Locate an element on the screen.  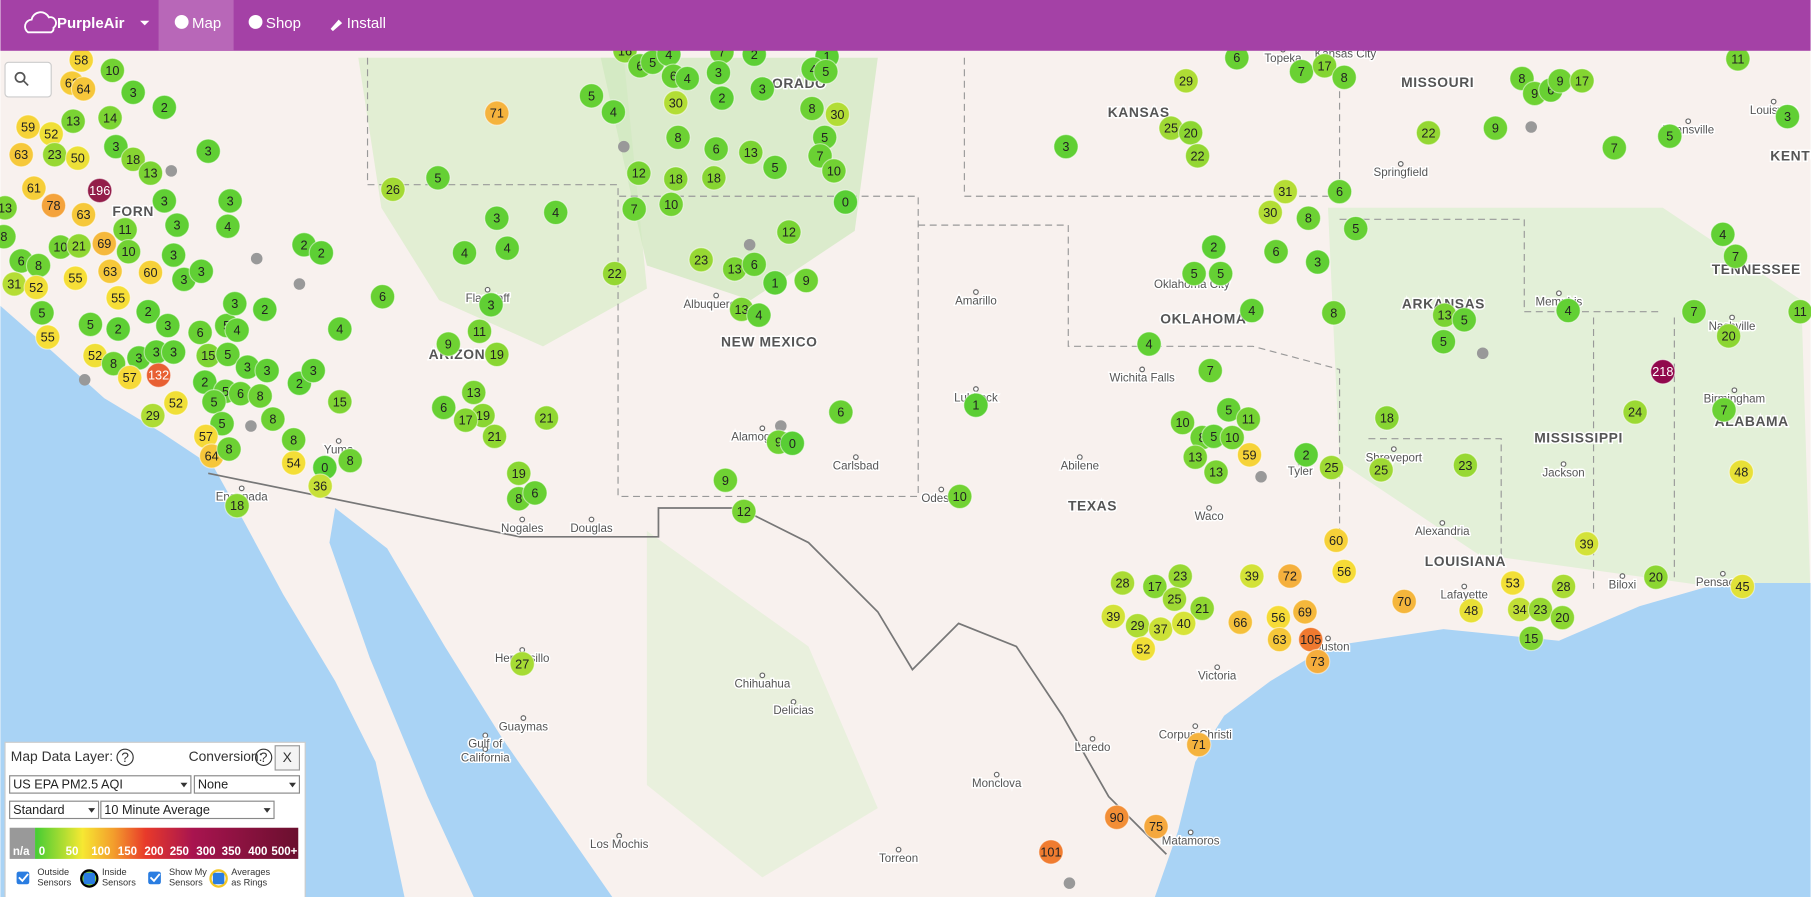
sensor-value: 52 is located at coordinates (176, 403).